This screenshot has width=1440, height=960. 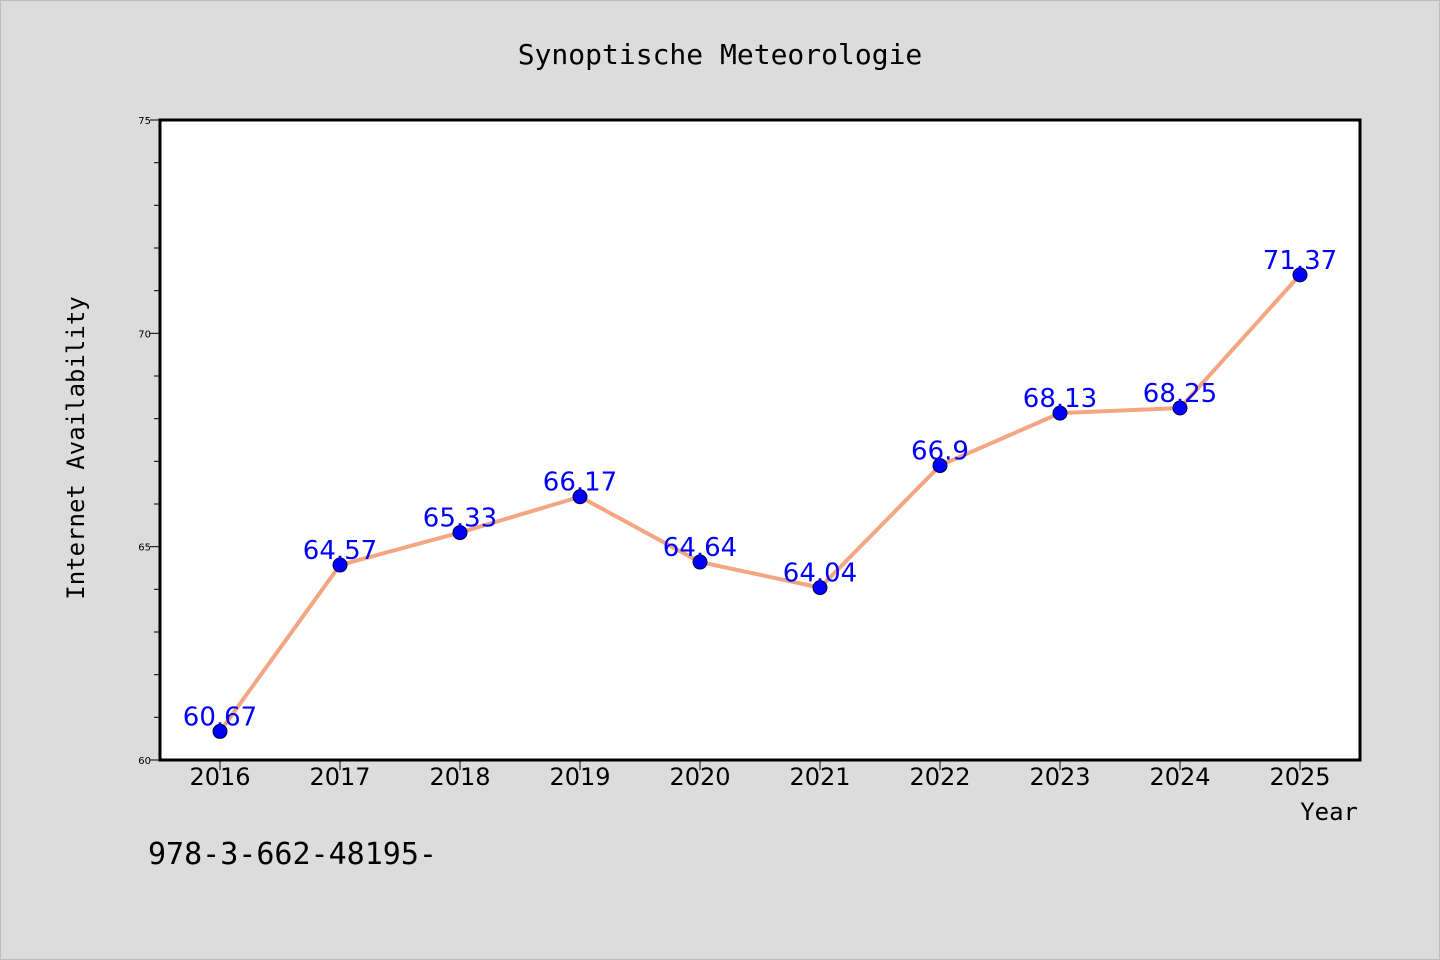 I want to click on x-tick-label: 2023, so click(x=1059, y=777).